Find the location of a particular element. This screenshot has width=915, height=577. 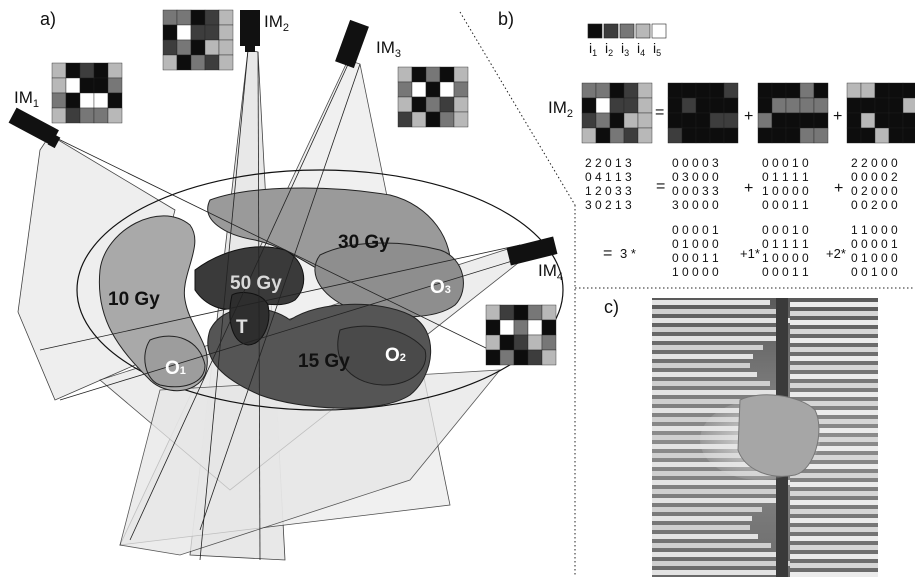

panel-label-a: a) is located at coordinates (48, 19).